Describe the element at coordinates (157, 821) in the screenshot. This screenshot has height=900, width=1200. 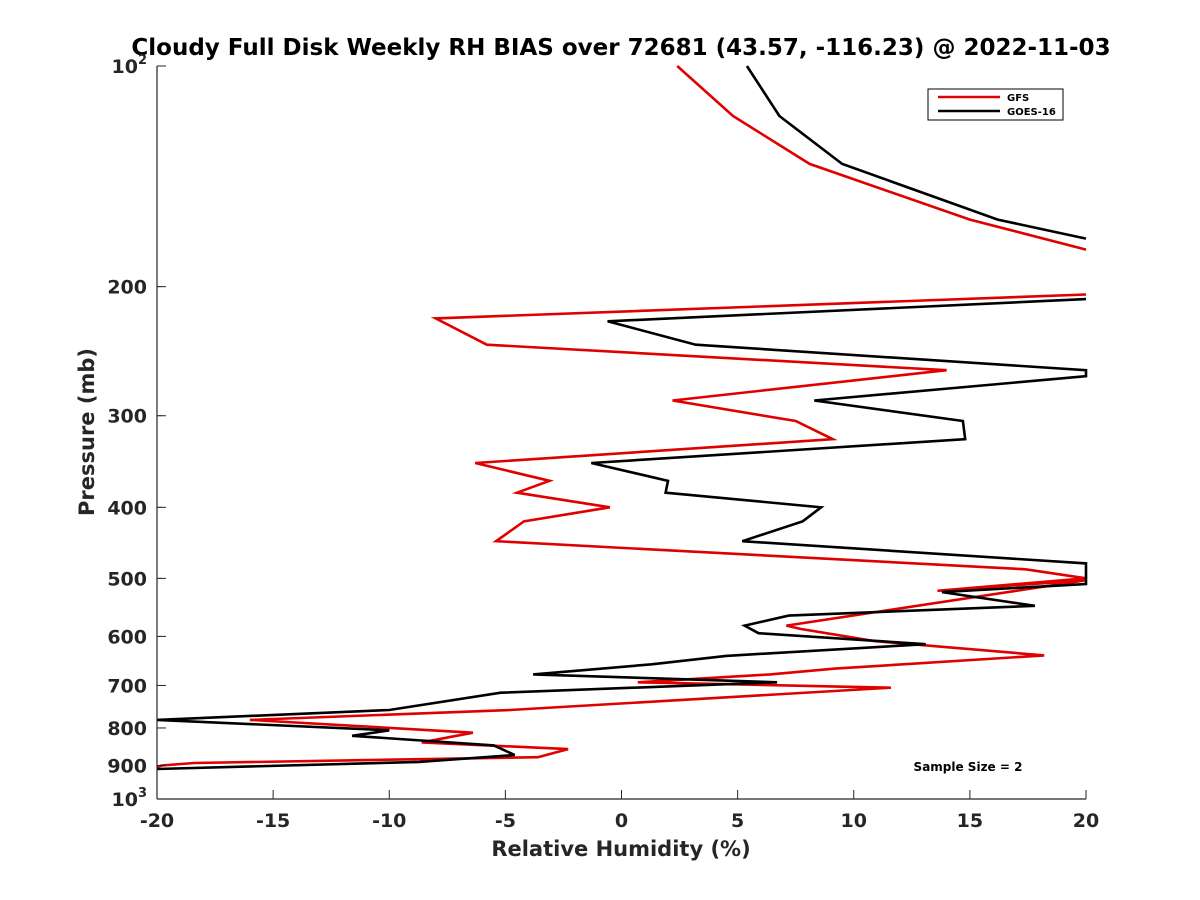
I see `x-tick-label: -20` at that location.